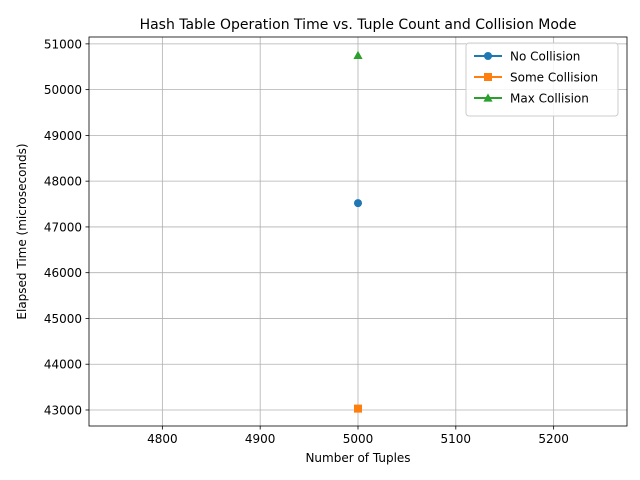 This screenshot has height=480, width=640. I want to click on legend-entry: No Collision, so click(527, 57).